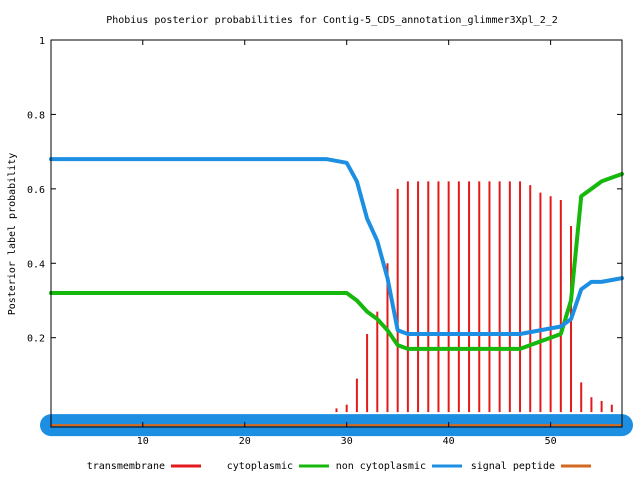  I want to click on legend-label: signal peptide, so click(513, 466).